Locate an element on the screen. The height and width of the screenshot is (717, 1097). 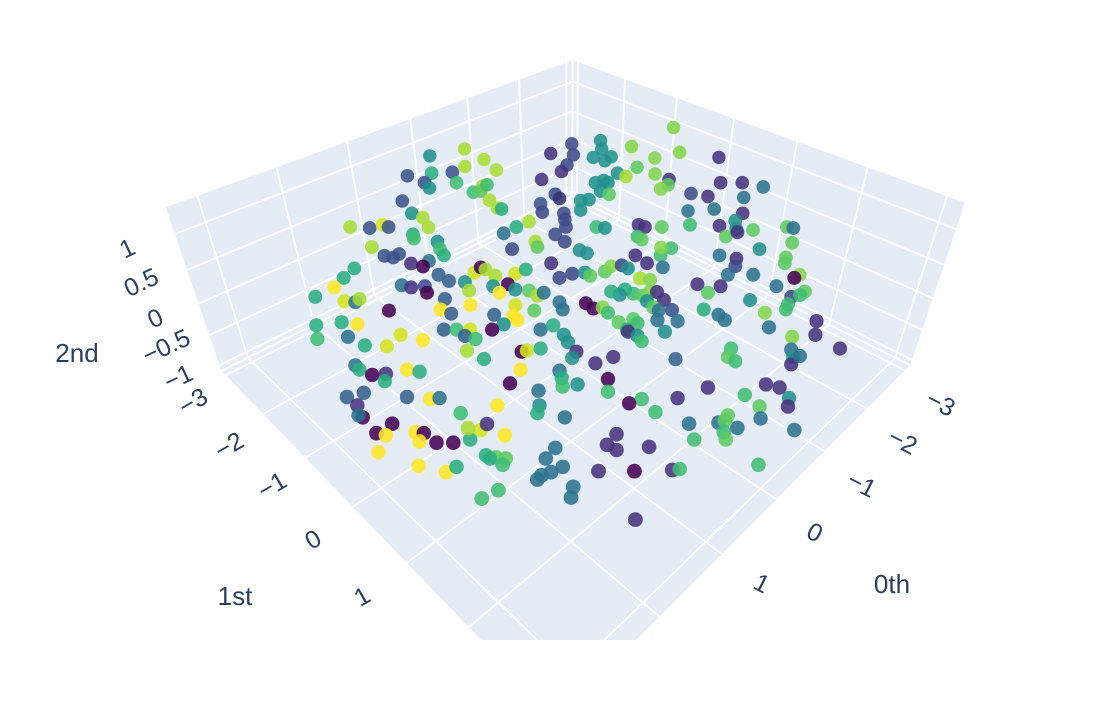
svg-text: 0th is located at coordinates (892, 584).